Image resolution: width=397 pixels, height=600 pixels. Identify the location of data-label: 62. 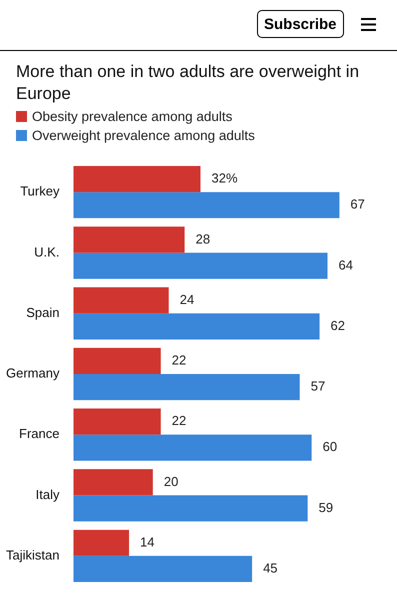
(338, 325).